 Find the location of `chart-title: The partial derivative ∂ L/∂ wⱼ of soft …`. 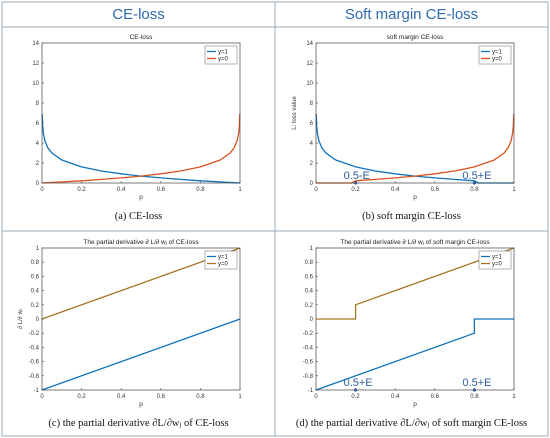

chart-title: The partial derivative ∂ L/∂ wⱼ of soft … is located at coordinates (415, 242).